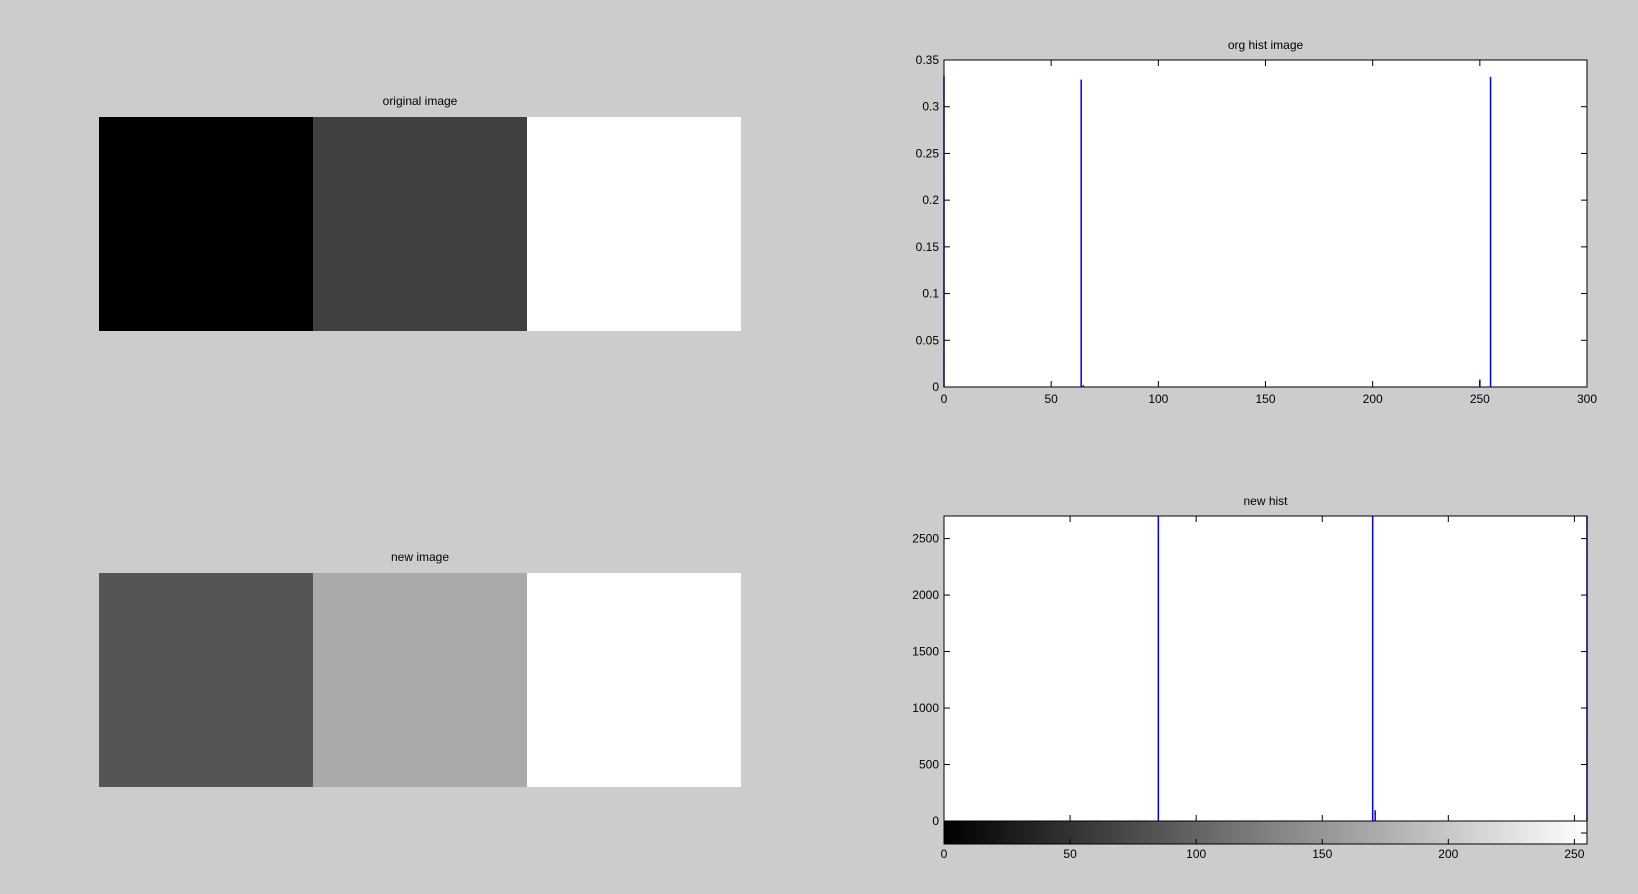 The height and width of the screenshot is (894, 1638). What do you see at coordinates (930, 200) in the screenshot?
I see `y-tick-label: 0.2` at bounding box center [930, 200].